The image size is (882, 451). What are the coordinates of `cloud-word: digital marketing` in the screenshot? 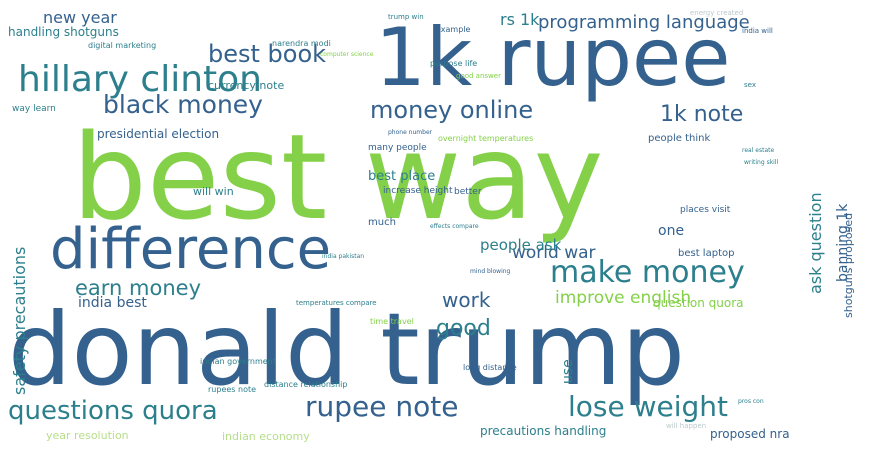 It's located at (122, 45).